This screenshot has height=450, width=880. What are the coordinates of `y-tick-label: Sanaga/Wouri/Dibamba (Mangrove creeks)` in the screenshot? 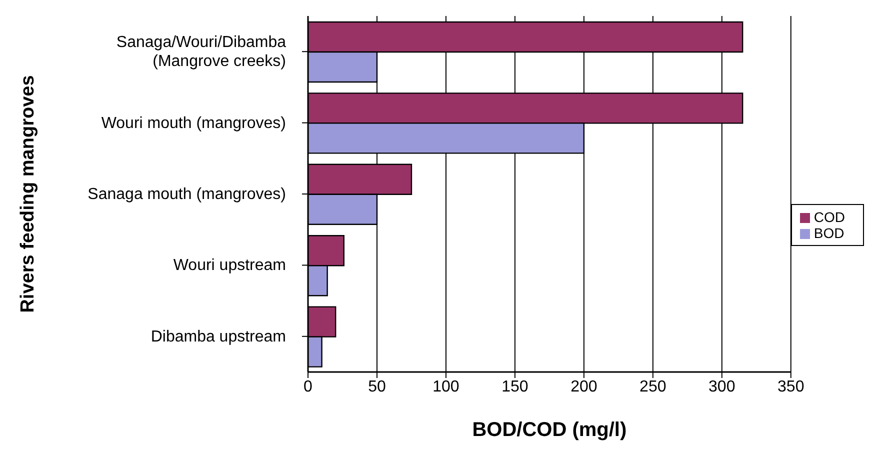 It's located at (201, 52).